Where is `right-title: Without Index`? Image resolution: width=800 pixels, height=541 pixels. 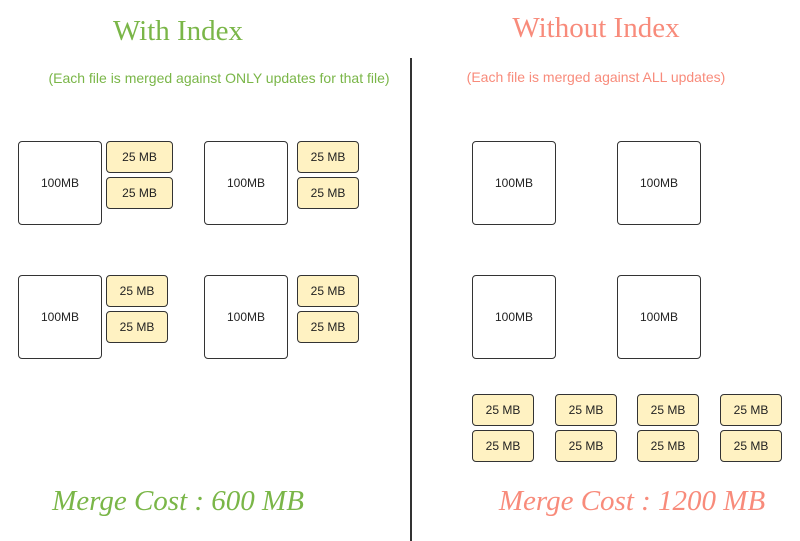
right-title: Without Index is located at coordinates (596, 28).